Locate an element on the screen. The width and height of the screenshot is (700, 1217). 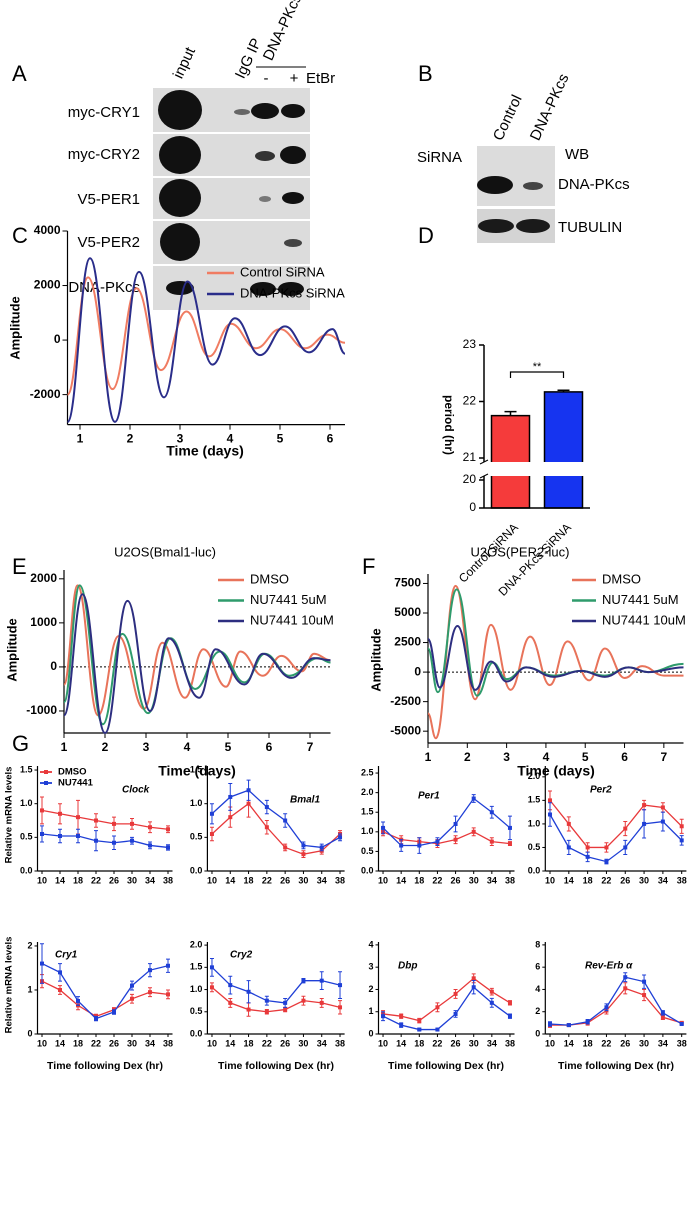
row-label: V5-PER2 is located at coordinates (108, 242).